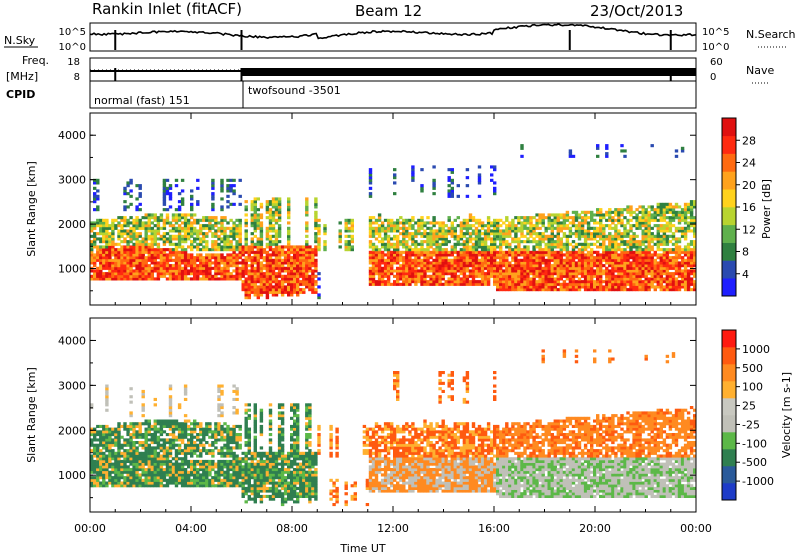 This screenshot has width=800, height=554. Describe the element at coordinates (729, 180) in the screenshot. I see `colorbar-swatch` at that location.